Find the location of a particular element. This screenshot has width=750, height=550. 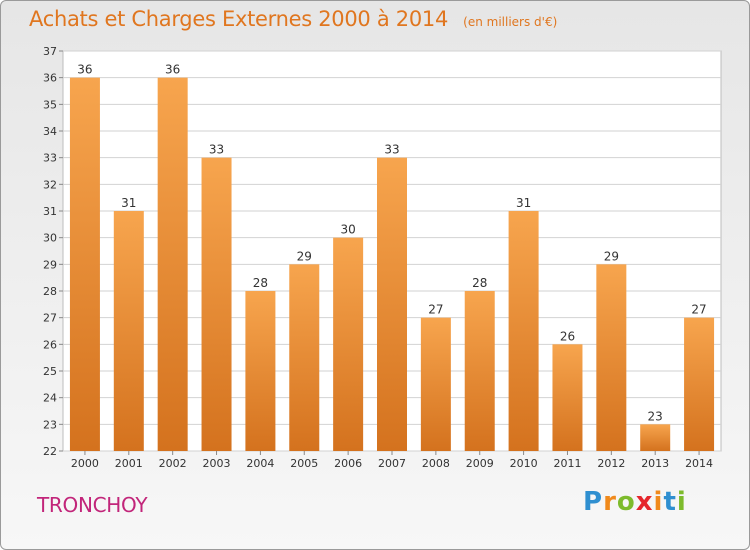

value-label-2005: 29 is located at coordinates (304, 256).